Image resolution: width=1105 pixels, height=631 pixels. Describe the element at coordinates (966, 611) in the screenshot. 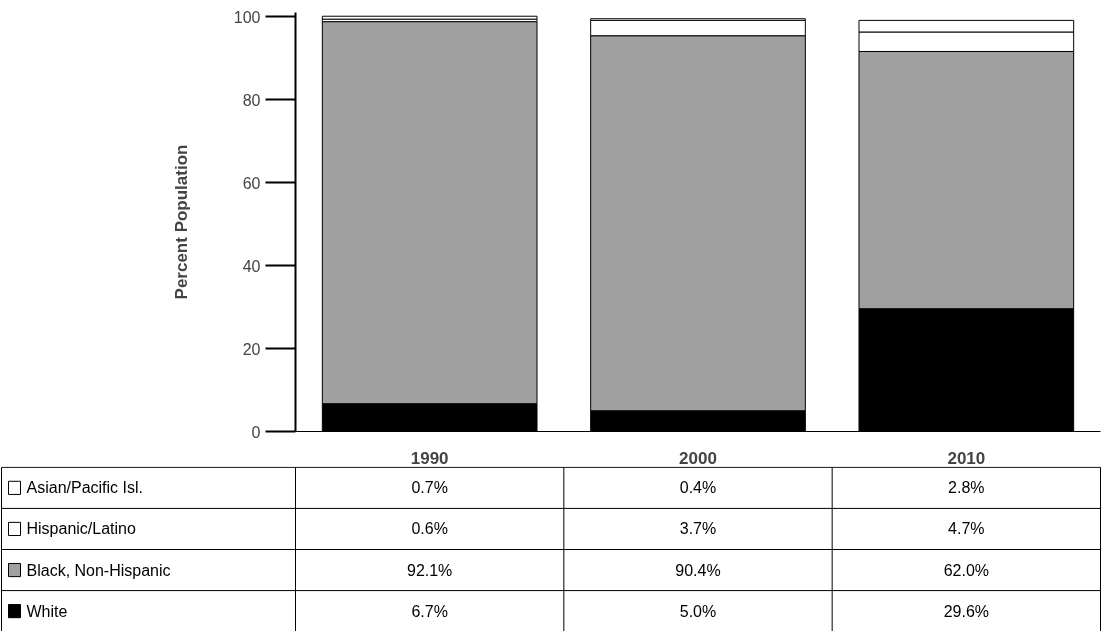

I see `data-label: 29.6%` at that location.